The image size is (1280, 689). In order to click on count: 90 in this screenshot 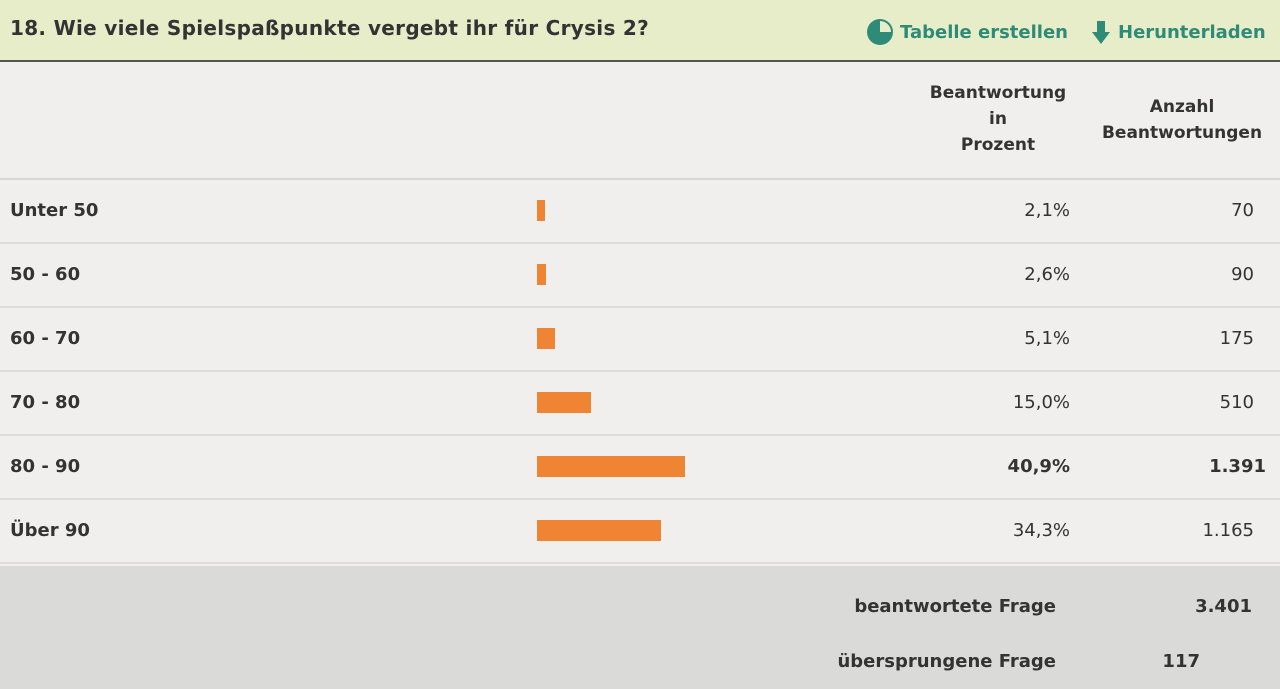, I will do `click(1242, 274)`.